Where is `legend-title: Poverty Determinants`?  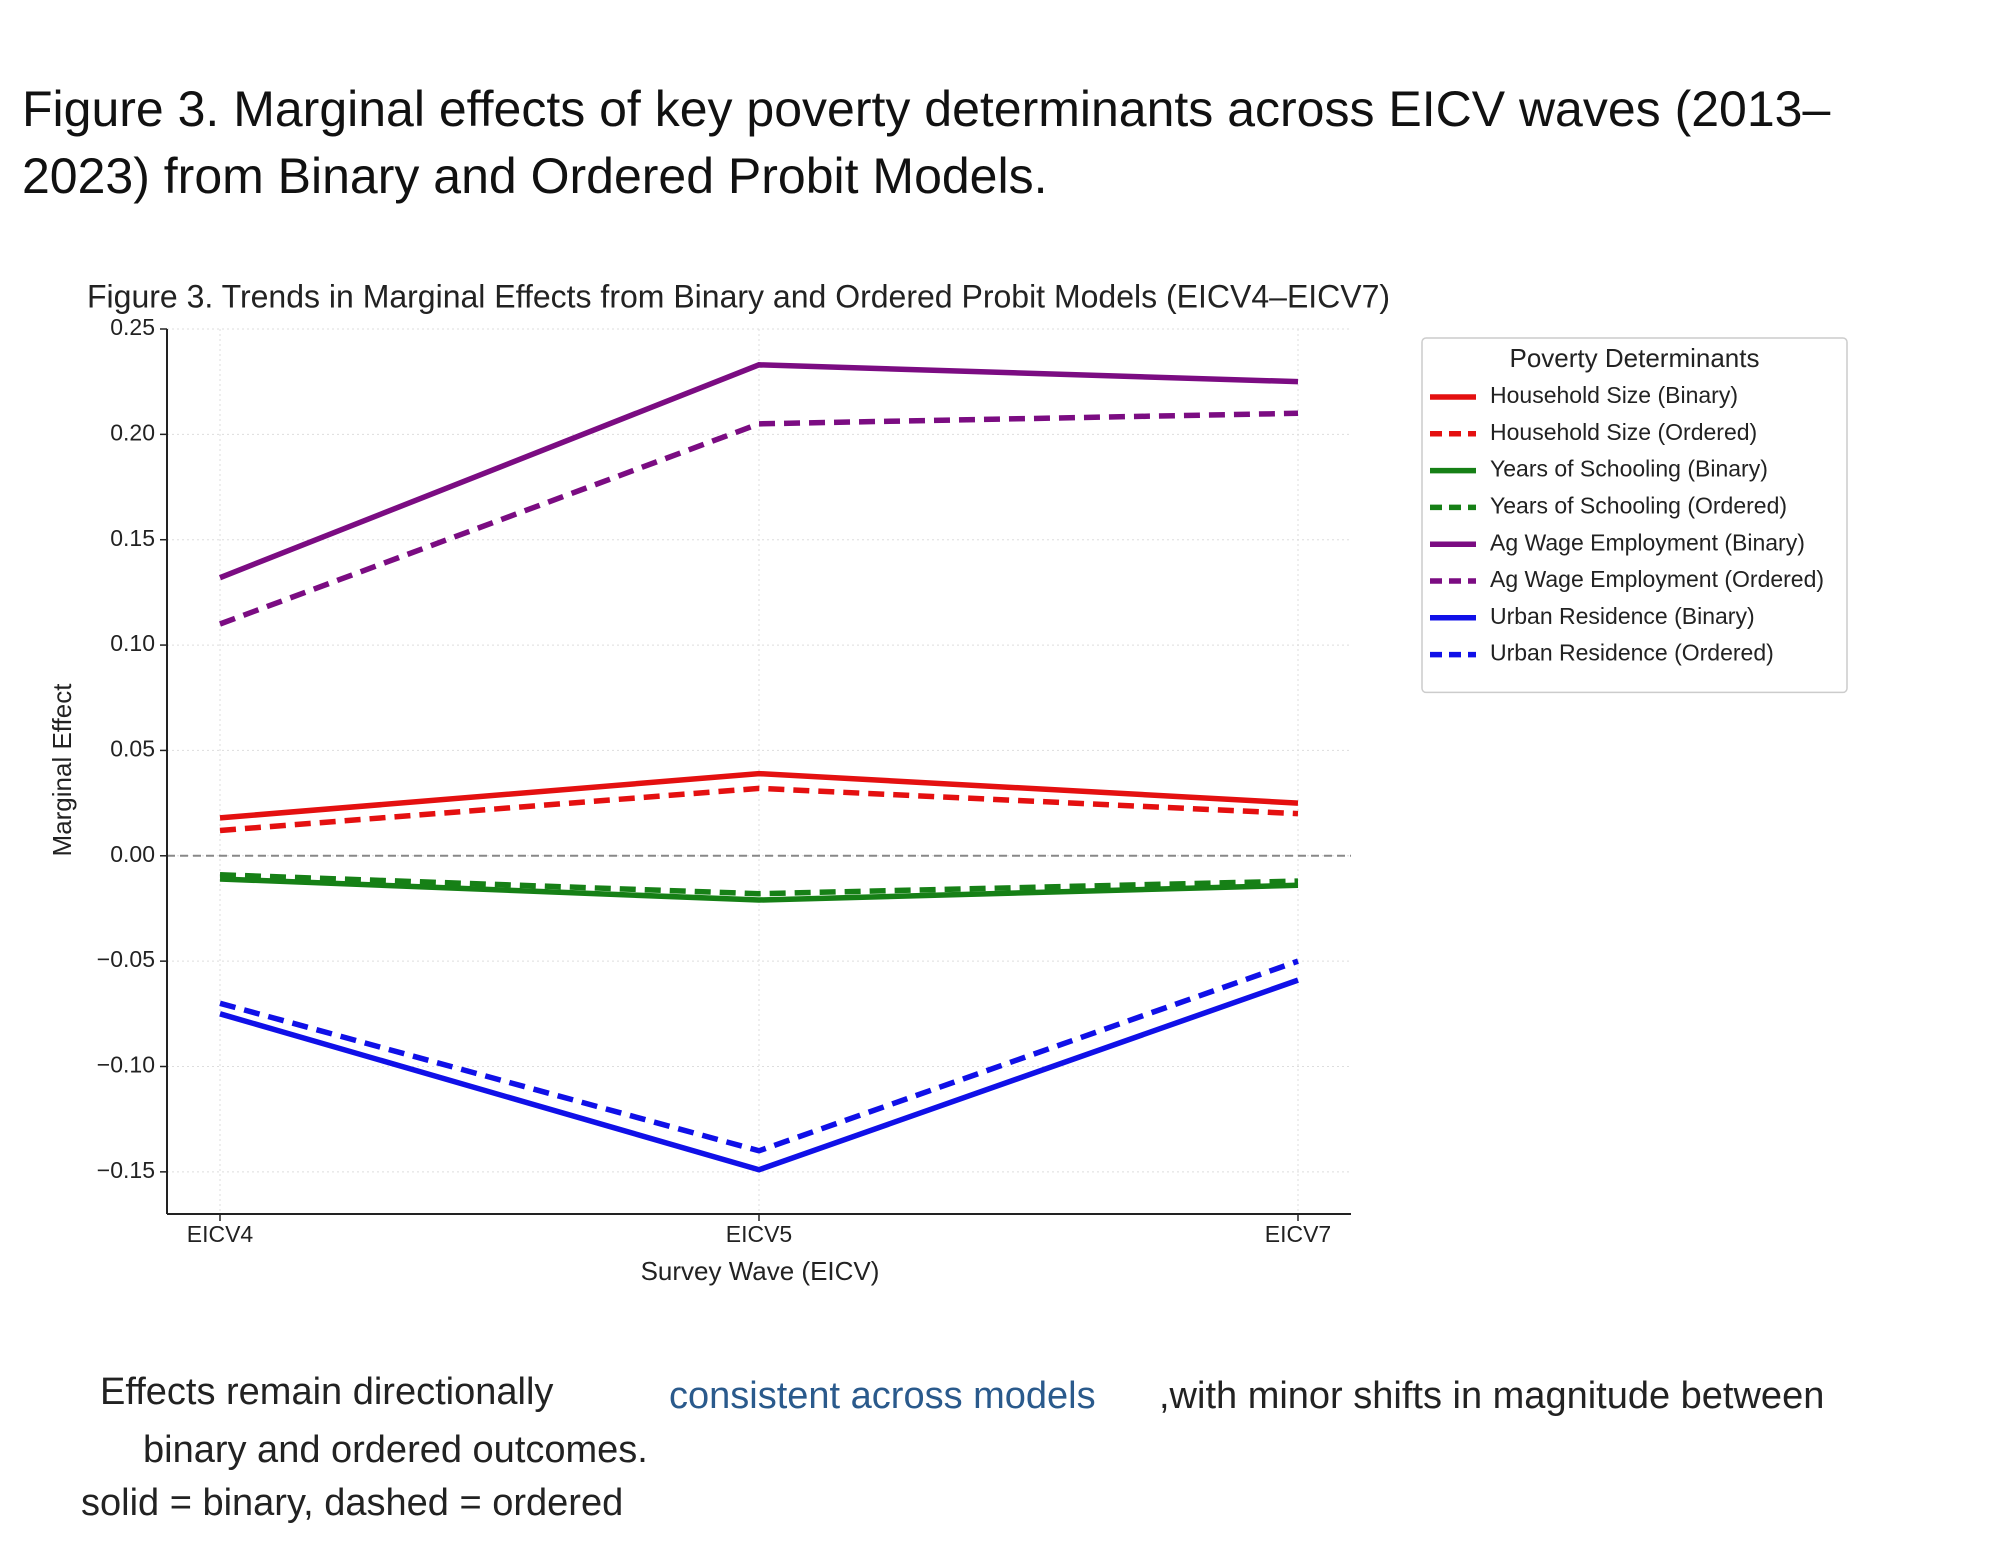 legend-title: Poverty Determinants is located at coordinates (1635, 358).